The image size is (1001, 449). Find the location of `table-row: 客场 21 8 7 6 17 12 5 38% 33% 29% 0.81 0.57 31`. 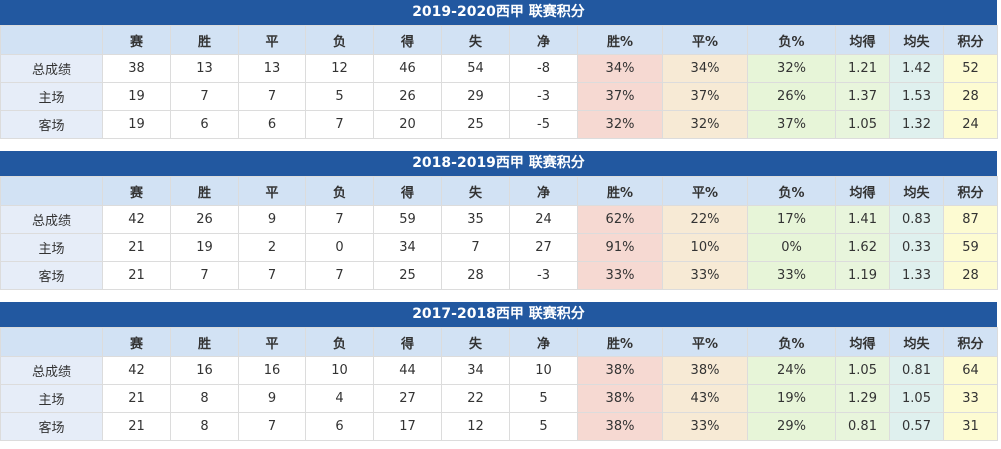

table-row: 客场 21 8 7 6 17 12 5 38% 33% 29% 0.81 0.57 31 is located at coordinates (499, 426).